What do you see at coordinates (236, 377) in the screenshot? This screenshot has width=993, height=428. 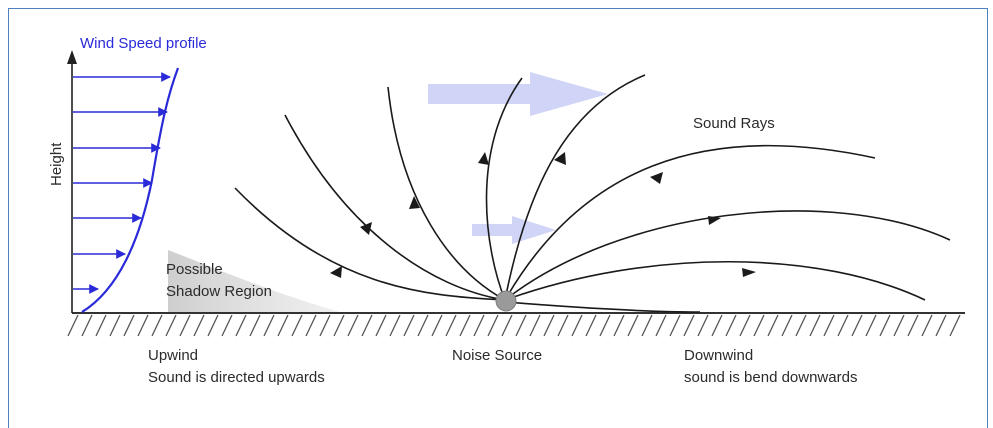 I see `upwind-label-line2: Sound is directed upwards` at bounding box center [236, 377].